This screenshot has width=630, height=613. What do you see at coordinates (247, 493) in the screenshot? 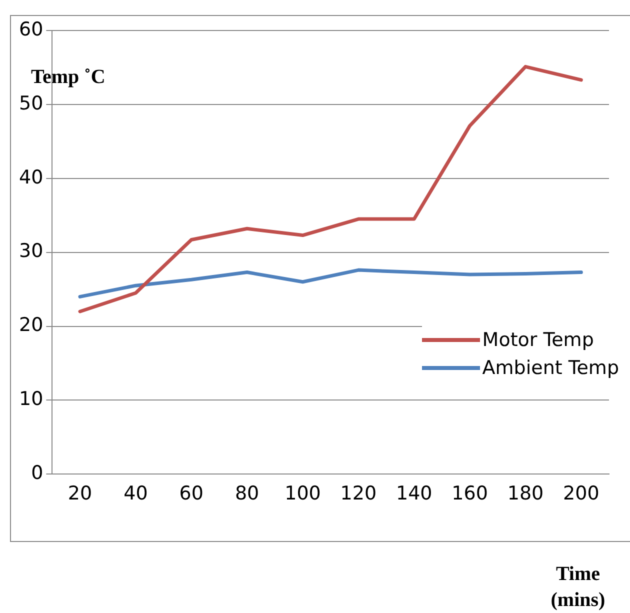
I see `x-tick-label: 80` at bounding box center [247, 493].